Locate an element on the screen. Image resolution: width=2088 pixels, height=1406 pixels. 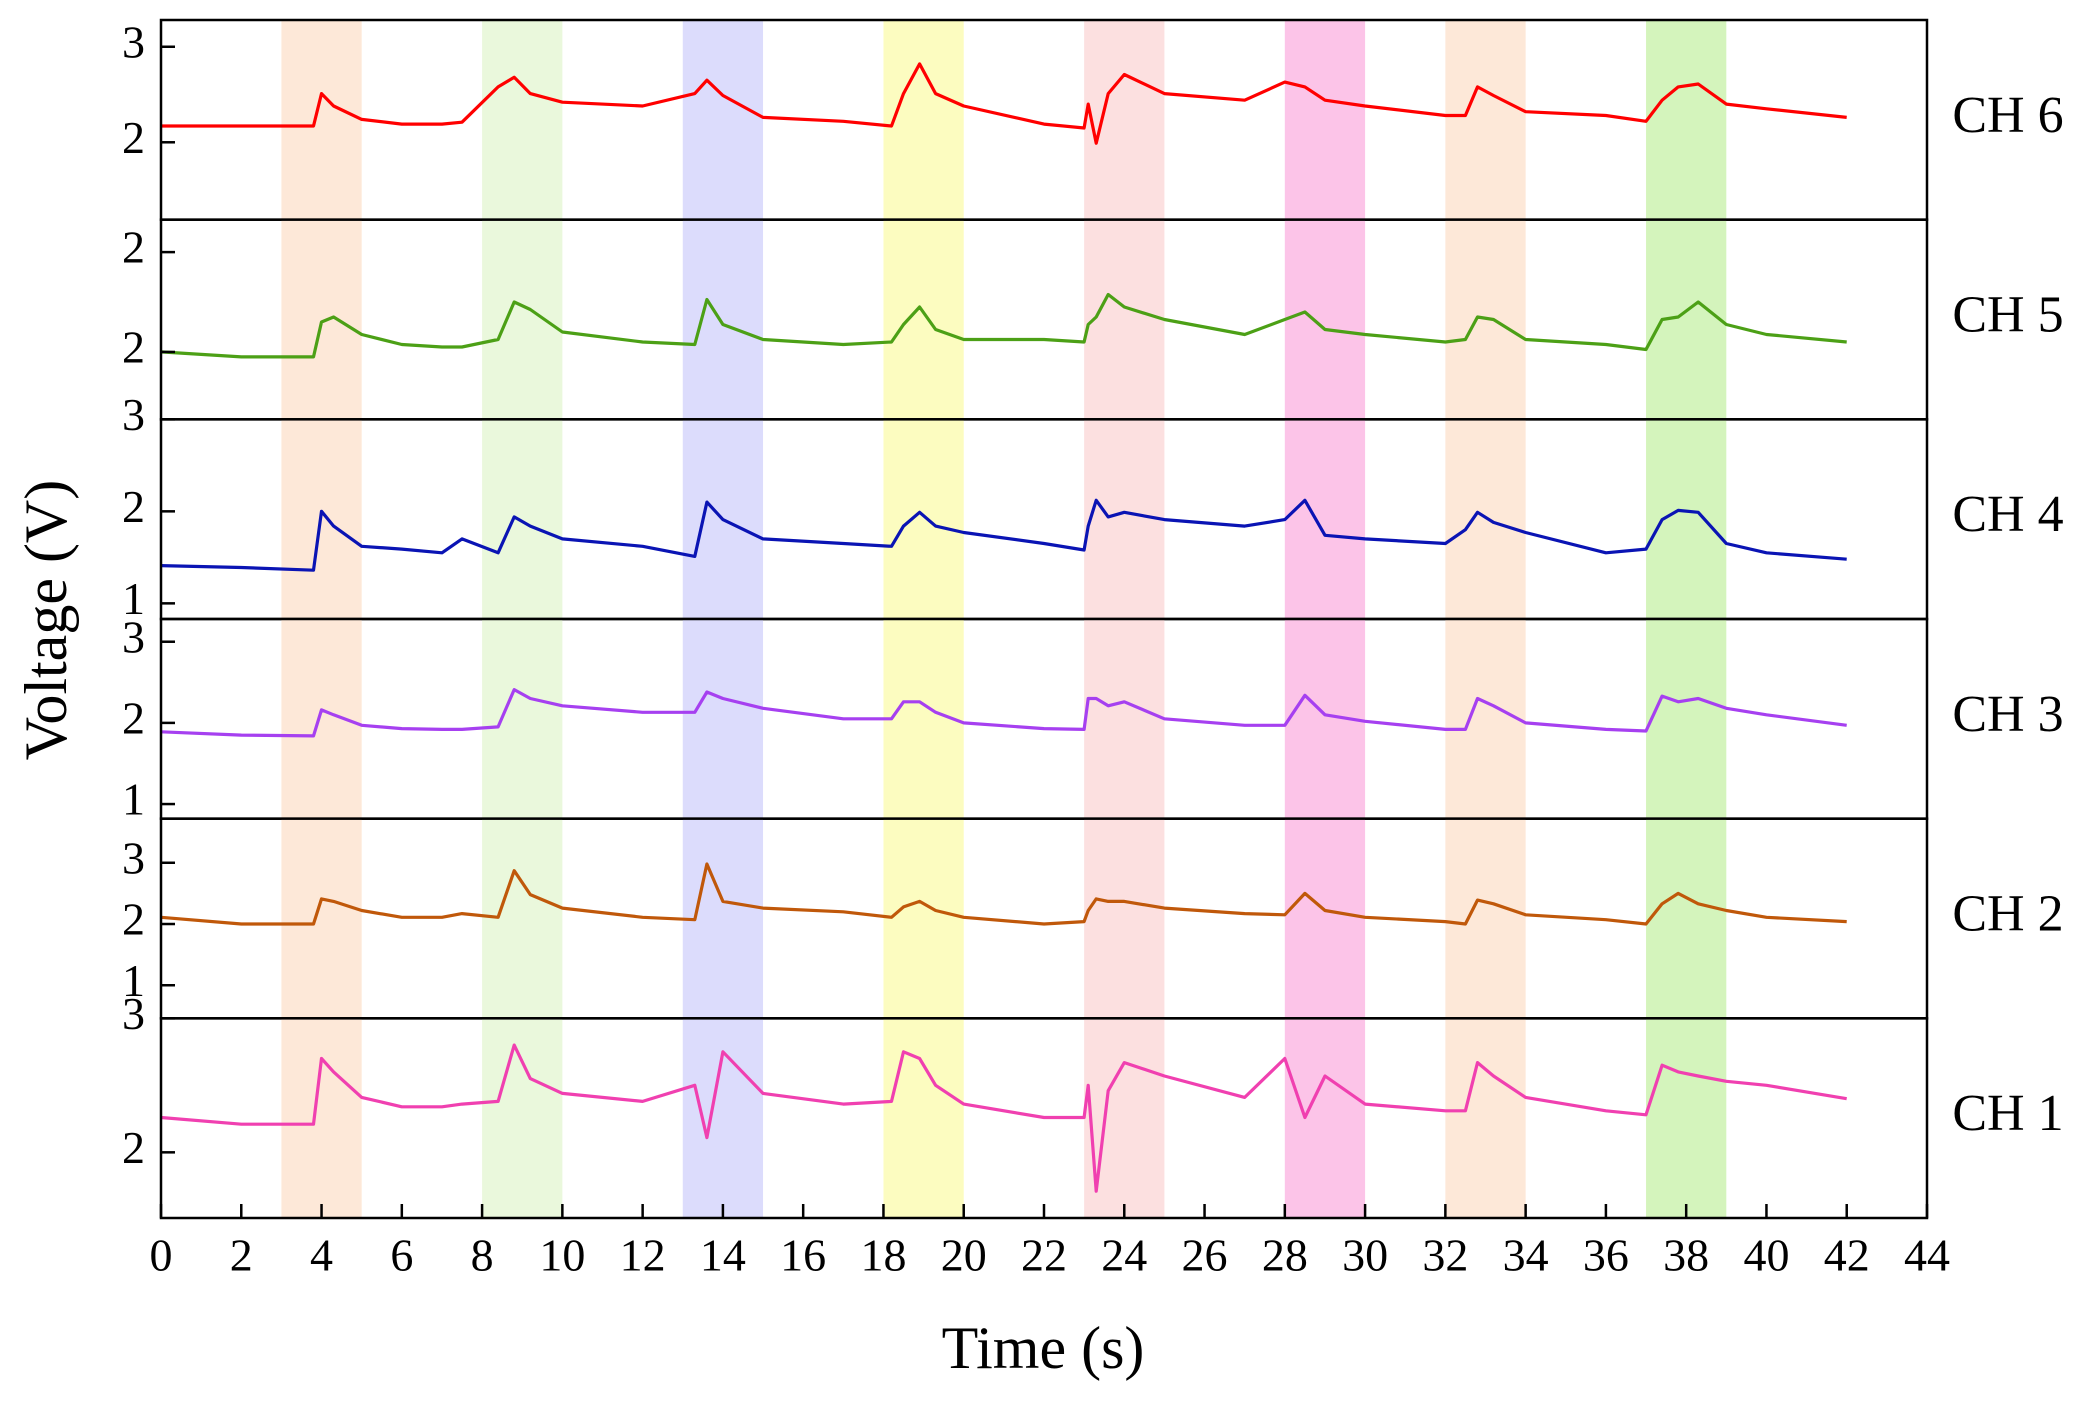
x-tick-label: 0 is located at coordinates (161, 1255).